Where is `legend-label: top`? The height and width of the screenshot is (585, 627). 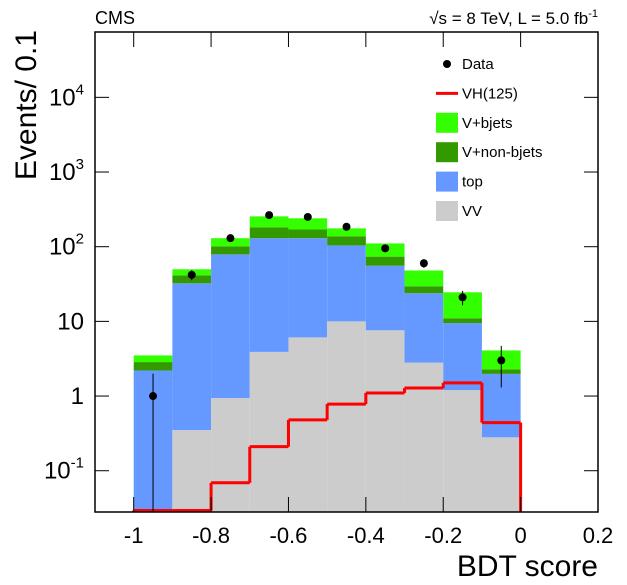
legend-label: top is located at coordinates (472, 182).